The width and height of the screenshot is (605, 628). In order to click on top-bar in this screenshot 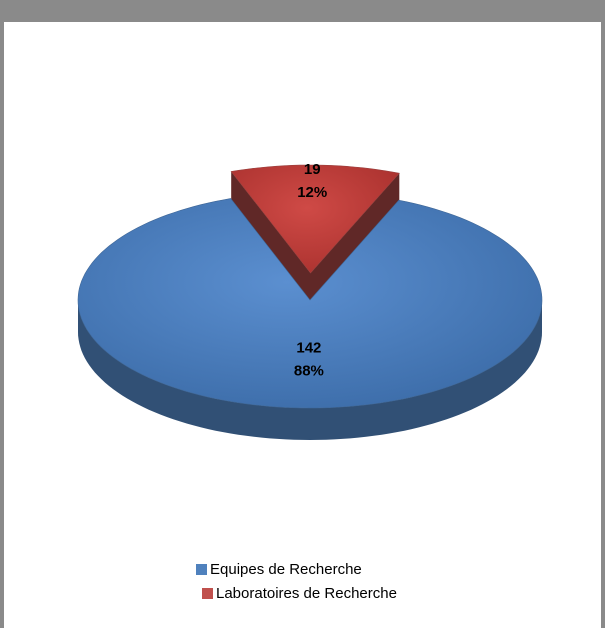, I will do `click(302, 11)`.